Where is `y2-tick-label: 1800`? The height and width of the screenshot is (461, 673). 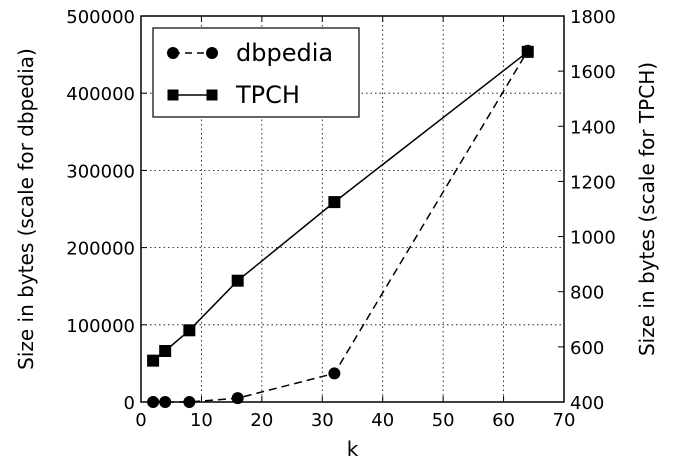 y2-tick-label: 1800 is located at coordinates (593, 17).